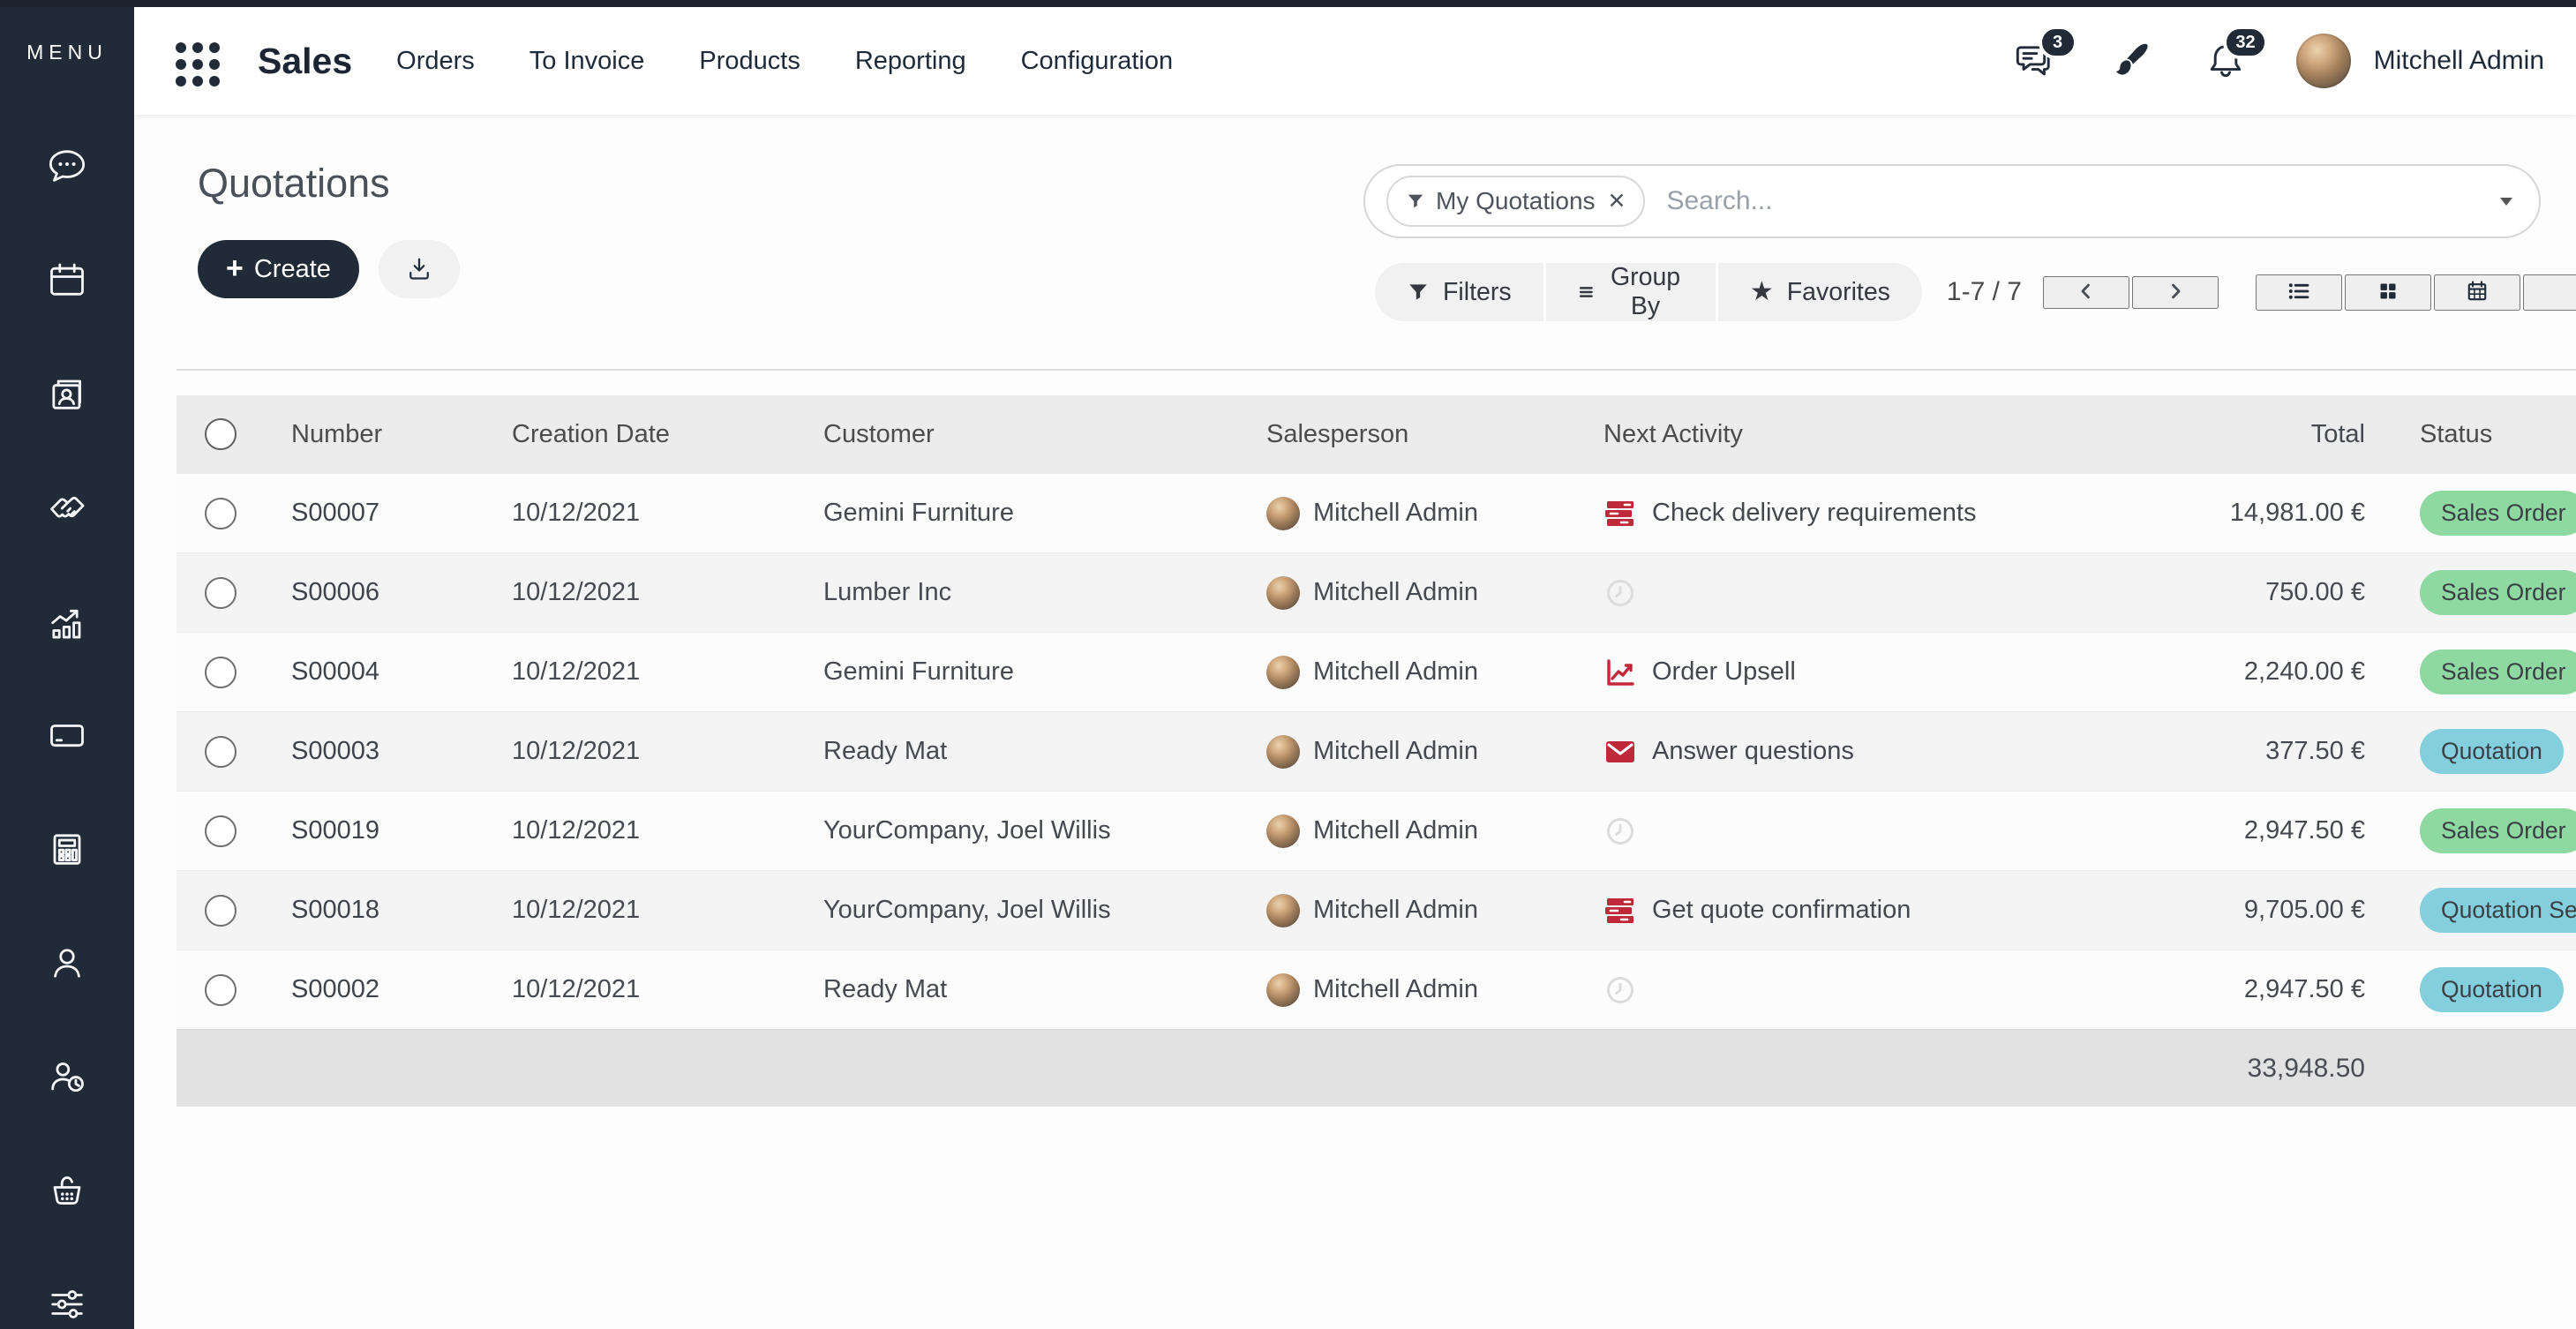  What do you see at coordinates (1516, 201) in the screenshot?
I see `active-filter-chip: My Quotations ✕` at bounding box center [1516, 201].